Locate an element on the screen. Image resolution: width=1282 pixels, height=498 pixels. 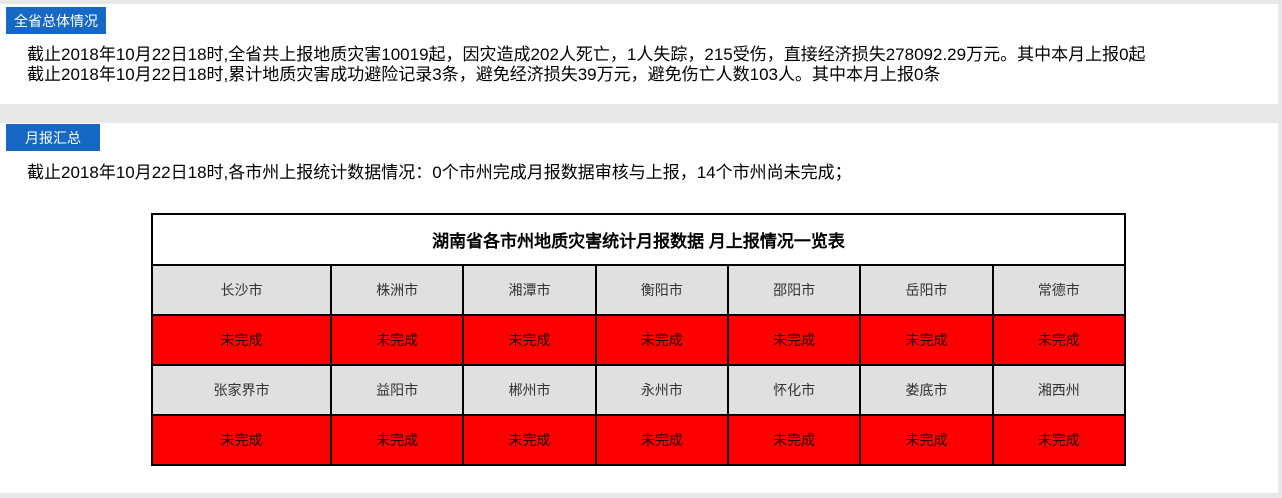
city-name-cell: 益阳市 is located at coordinates (397, 390).